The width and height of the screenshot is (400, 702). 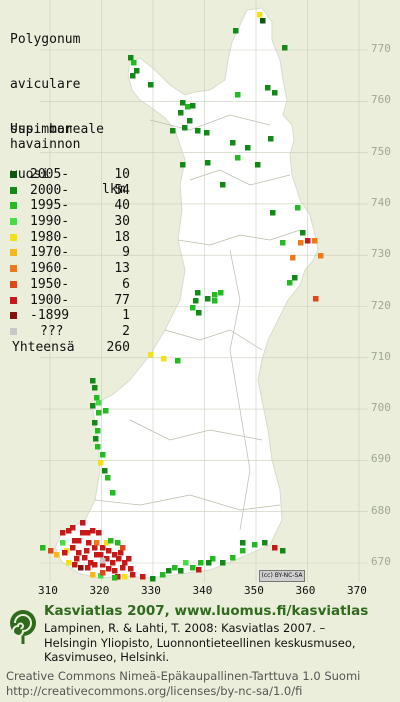 I want to click on cc-license-badge: (cc) BY-NC-SA, so click(x=282, y=576).